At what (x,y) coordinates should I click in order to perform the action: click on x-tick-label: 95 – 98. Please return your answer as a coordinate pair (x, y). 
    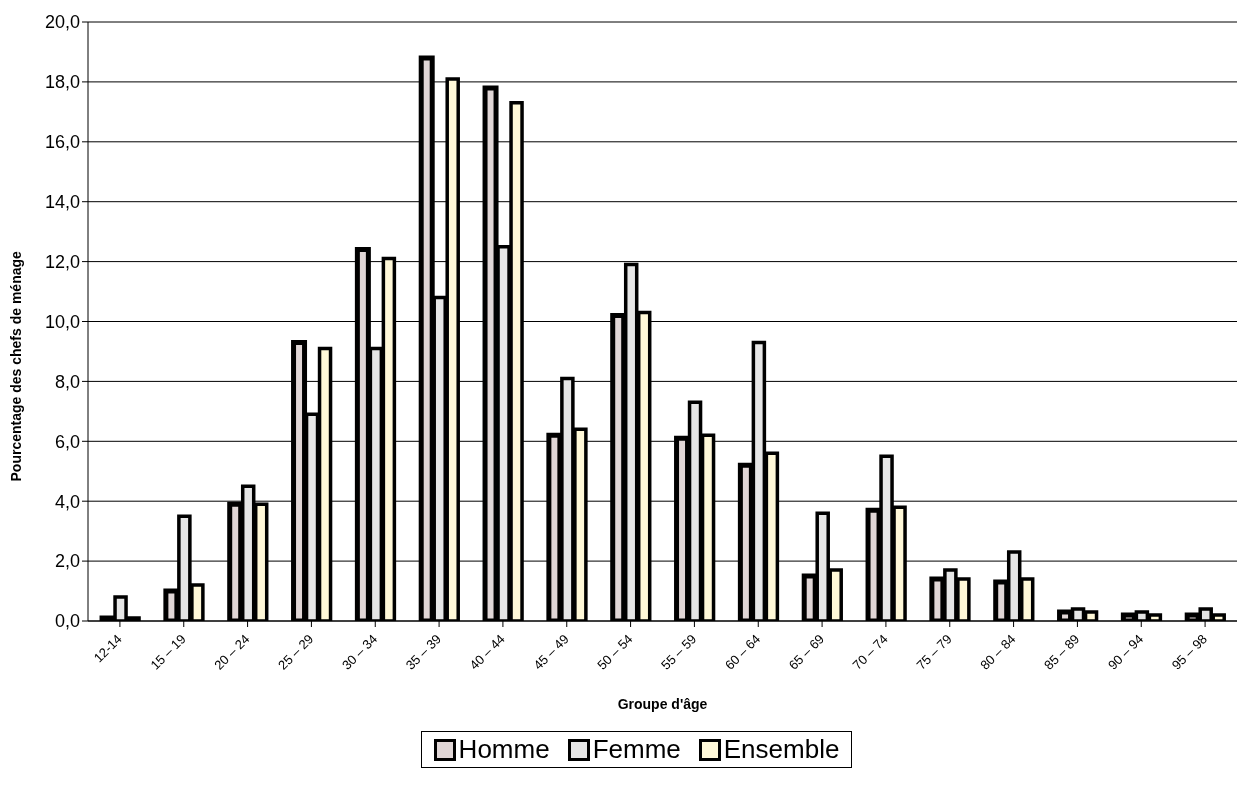
    Looking at the image, I should click on (1189, 652).